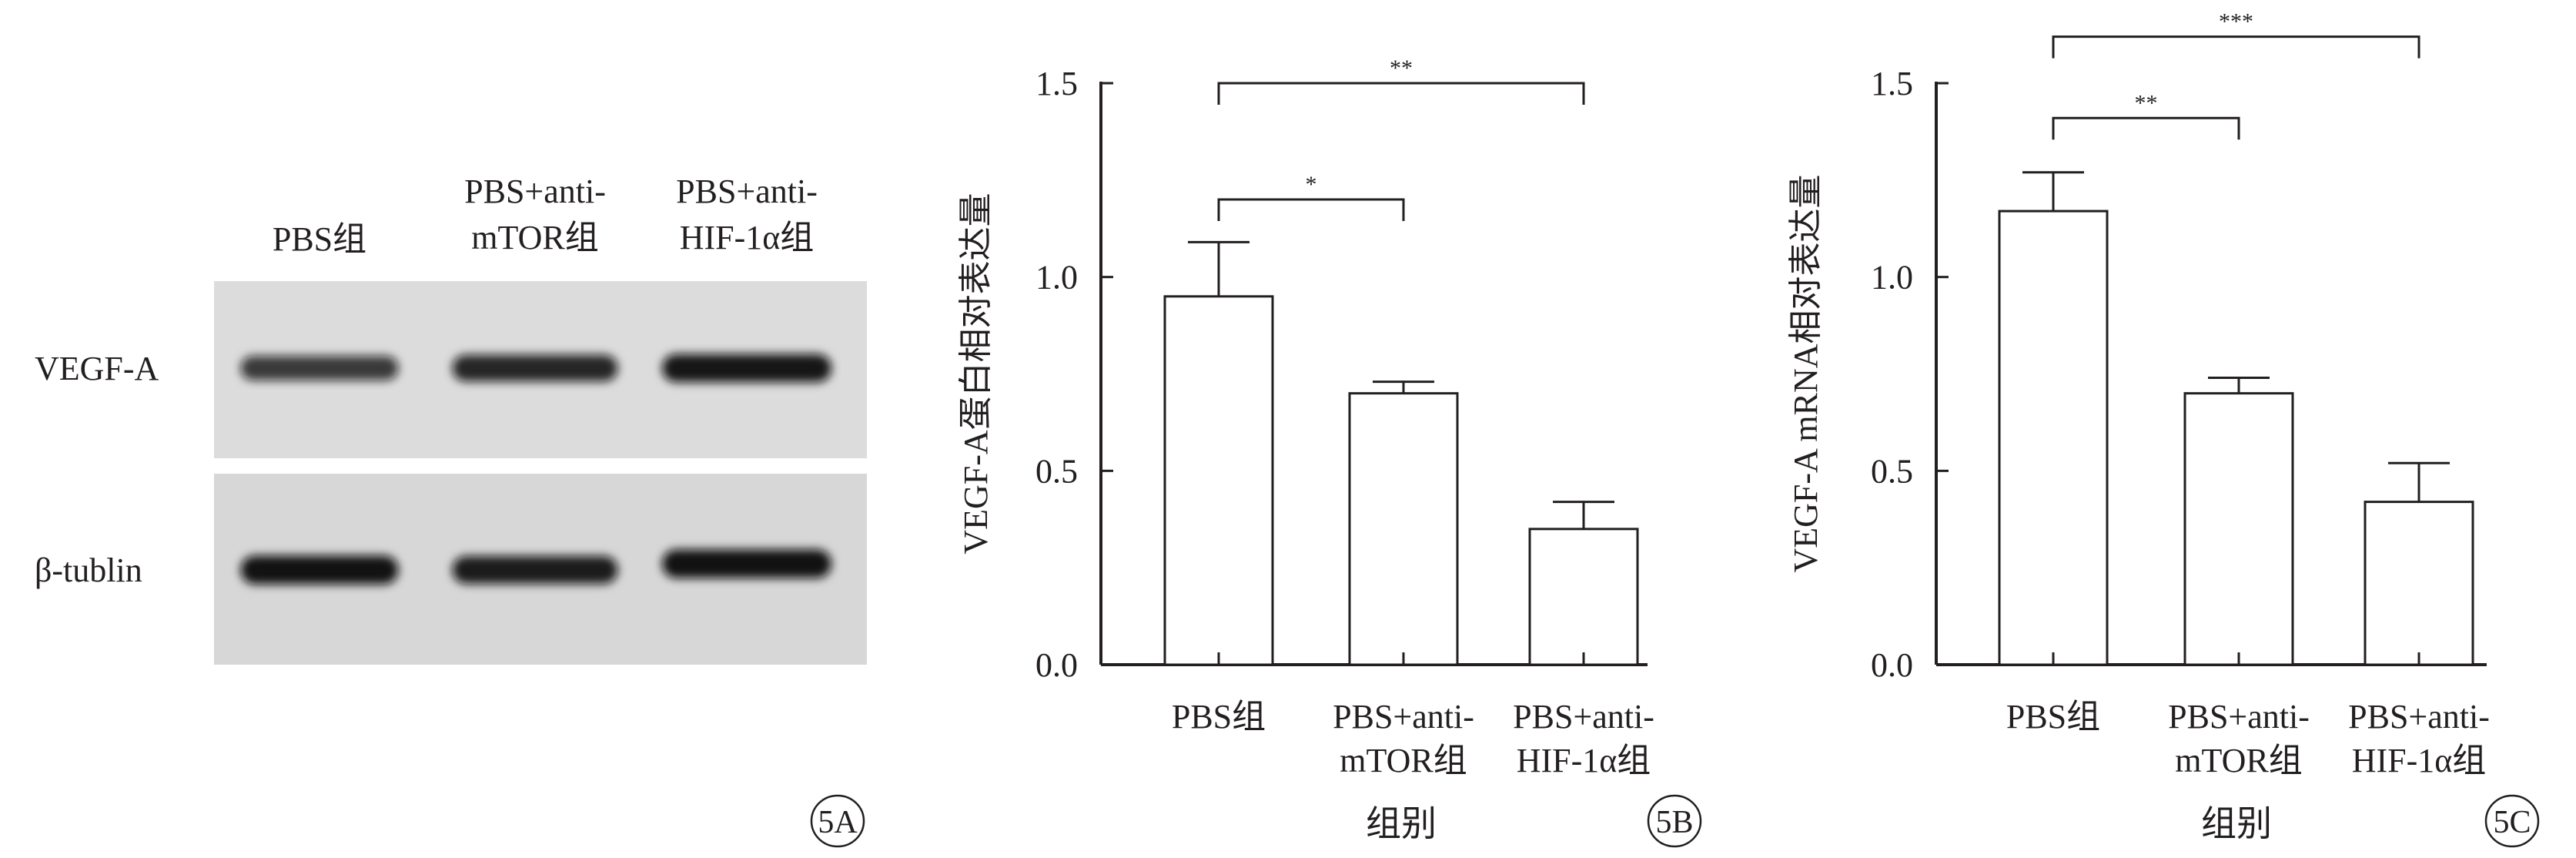  I want to click on lane-label: PBS组, so click(319, 239).